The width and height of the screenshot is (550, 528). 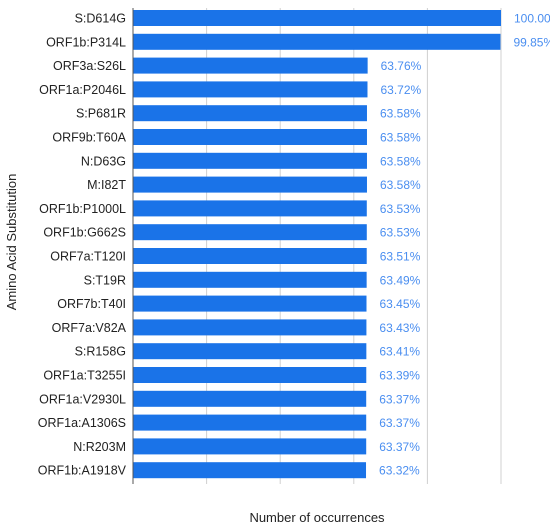 What do you see at coordinates (532, 19) in the screenshot?
I see `data-label: 100.00%` at bounding box center [532, 19].